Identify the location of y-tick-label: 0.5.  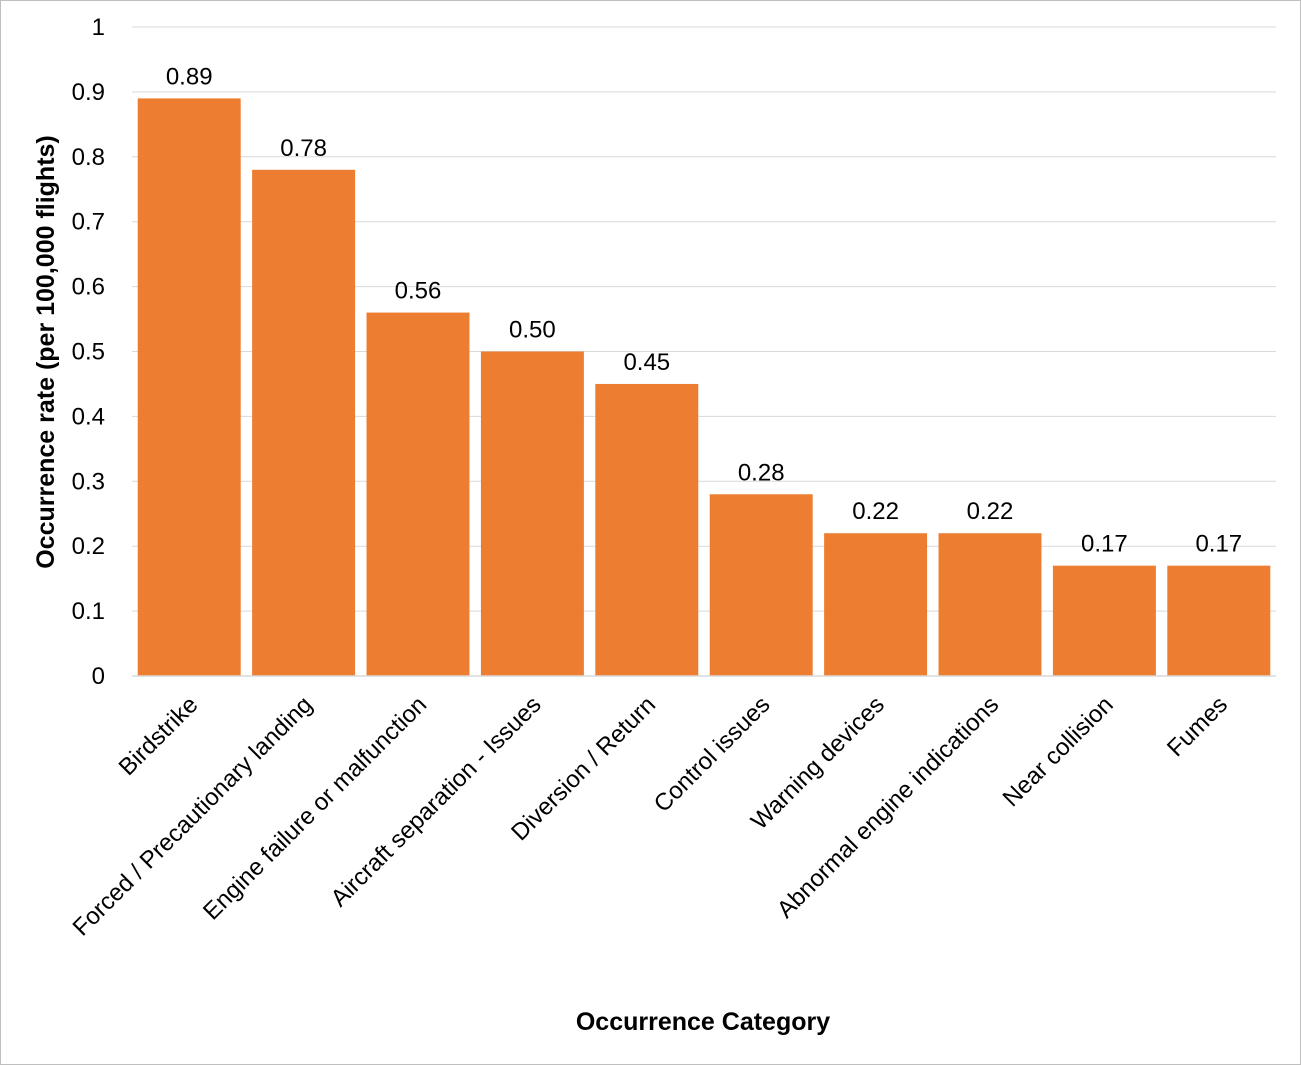
(88, 352).